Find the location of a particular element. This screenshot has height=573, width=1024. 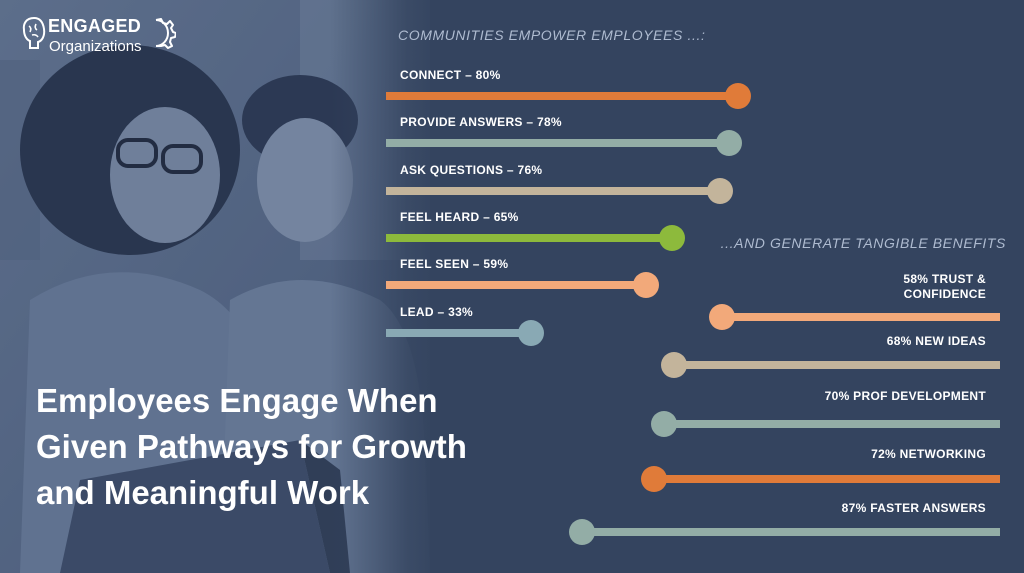

engaged-organizations-logo: ENGAGED Organizations is located at coordinates (102, 39).